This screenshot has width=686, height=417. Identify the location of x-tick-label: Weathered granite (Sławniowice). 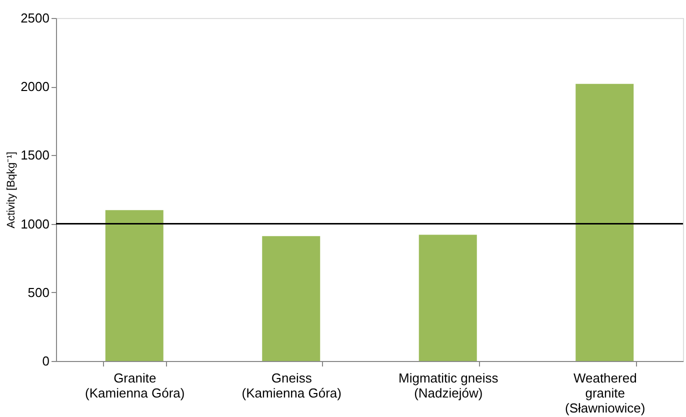
(605, 393).